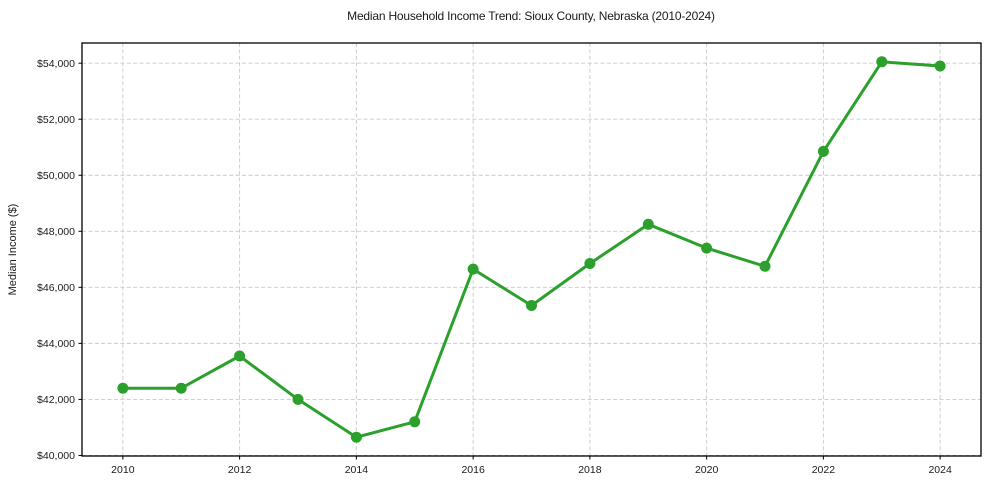 The height and width of the screenshot is (490, 989). I want to click on x-tick-label: 2012, so click(240, 470).